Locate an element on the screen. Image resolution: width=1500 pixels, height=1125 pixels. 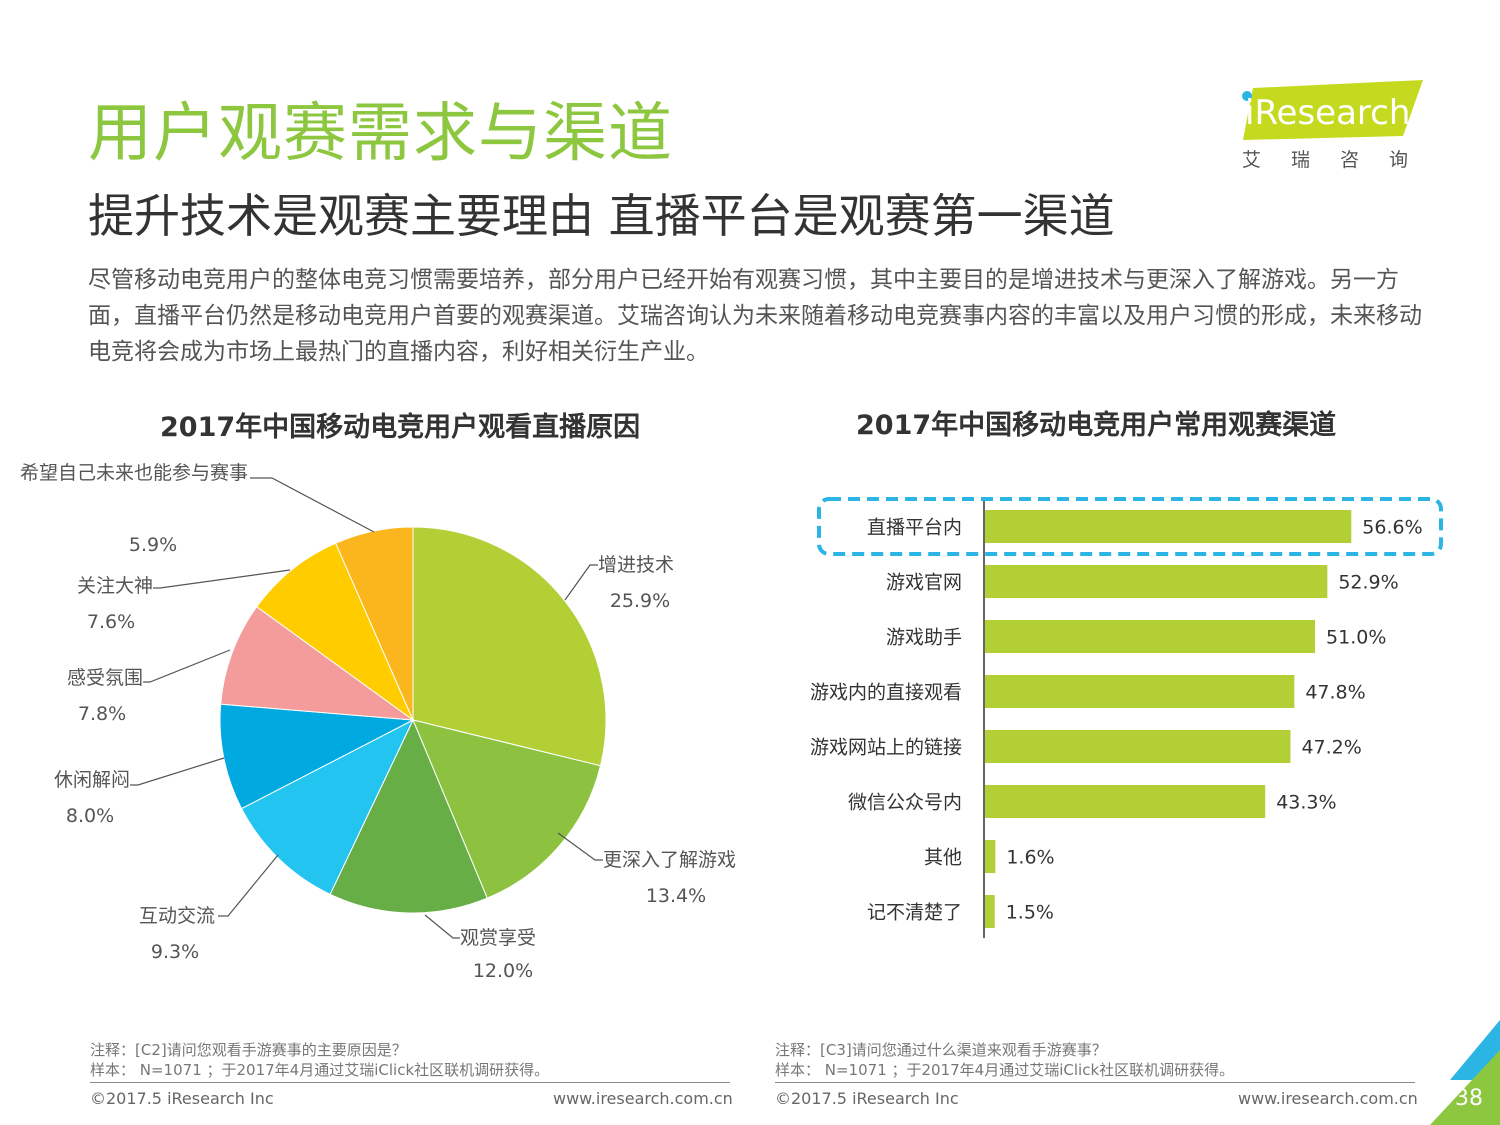
pie-slice-label: 更深入了解游戏 is located at coordinates (669, 860).